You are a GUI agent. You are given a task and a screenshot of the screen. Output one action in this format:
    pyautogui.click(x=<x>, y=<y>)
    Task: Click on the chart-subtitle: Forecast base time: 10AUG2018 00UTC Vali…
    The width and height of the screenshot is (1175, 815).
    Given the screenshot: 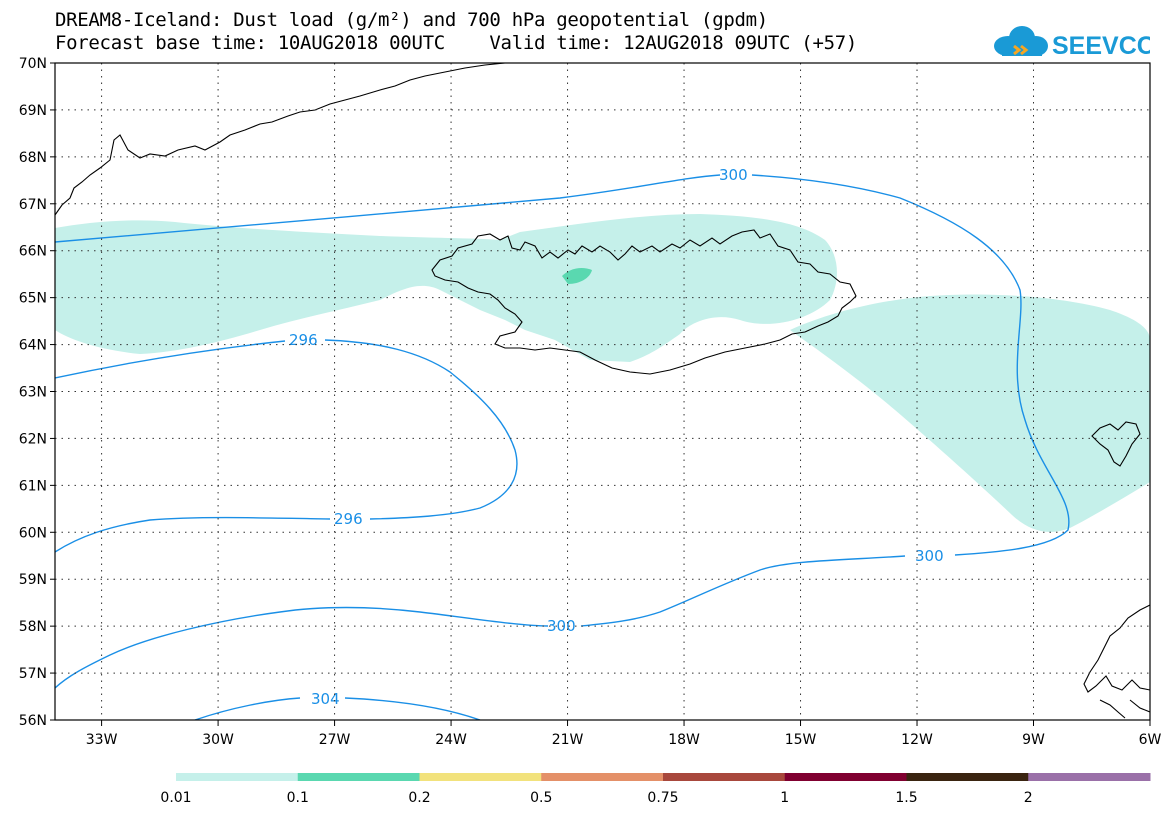 What is the action you would take?
    pyautogui.click(x=456, y=43)
    